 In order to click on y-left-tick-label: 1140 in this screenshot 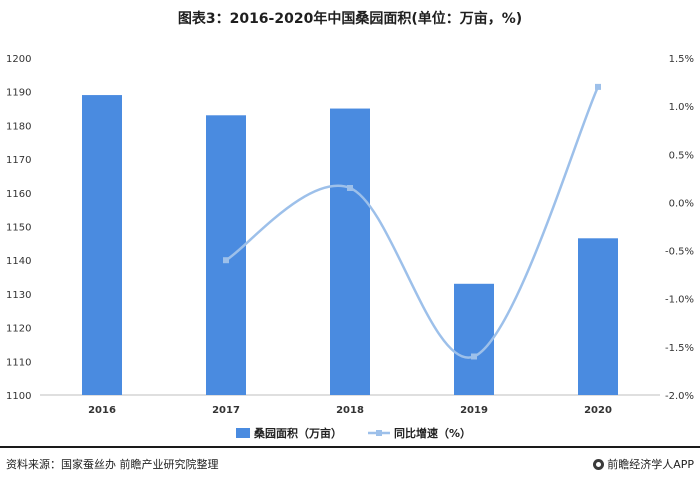, I will do `click(18, 261)`.